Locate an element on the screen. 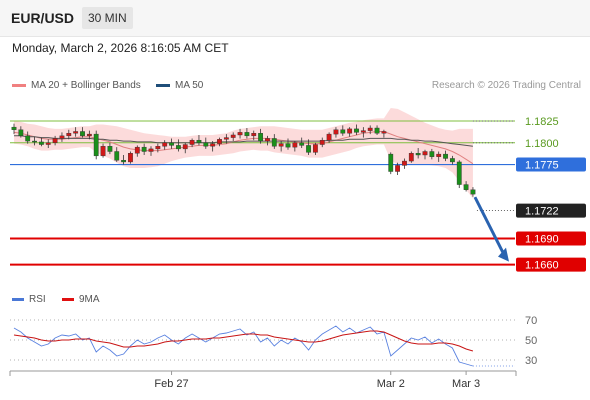 The height and width of the screenshot is (400, 590). timeframe-button: 30 MIN is located at coordinates (107, 18).